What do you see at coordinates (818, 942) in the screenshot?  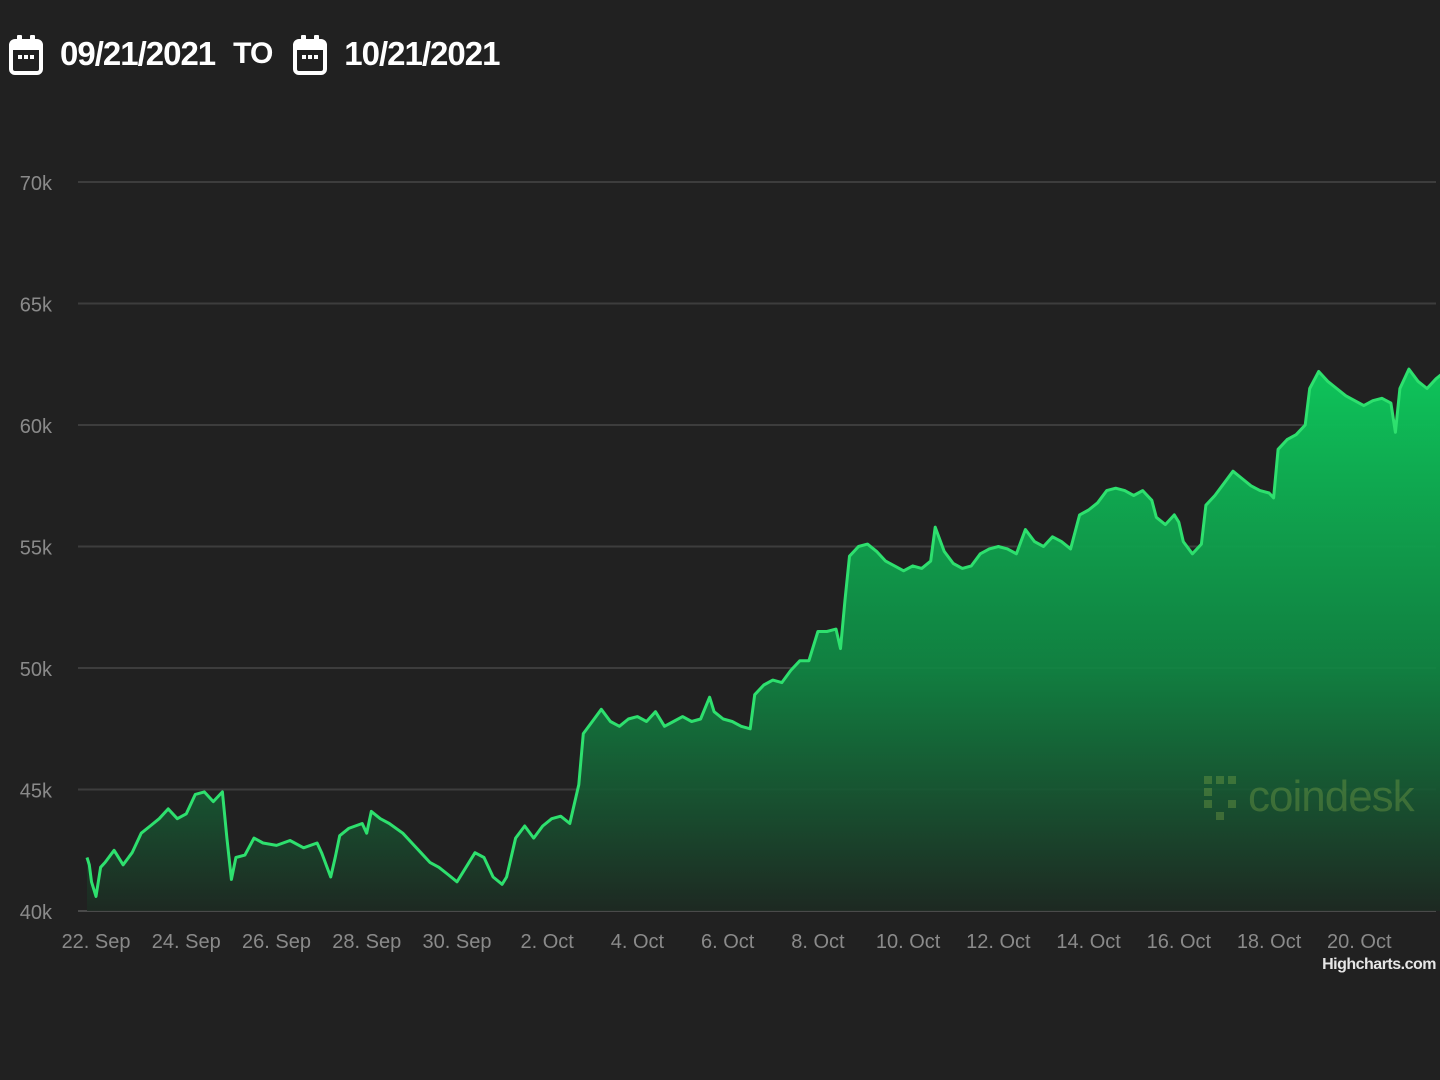 I see `x-tick-label: 8. Oct` at bounding box center [818, 942].